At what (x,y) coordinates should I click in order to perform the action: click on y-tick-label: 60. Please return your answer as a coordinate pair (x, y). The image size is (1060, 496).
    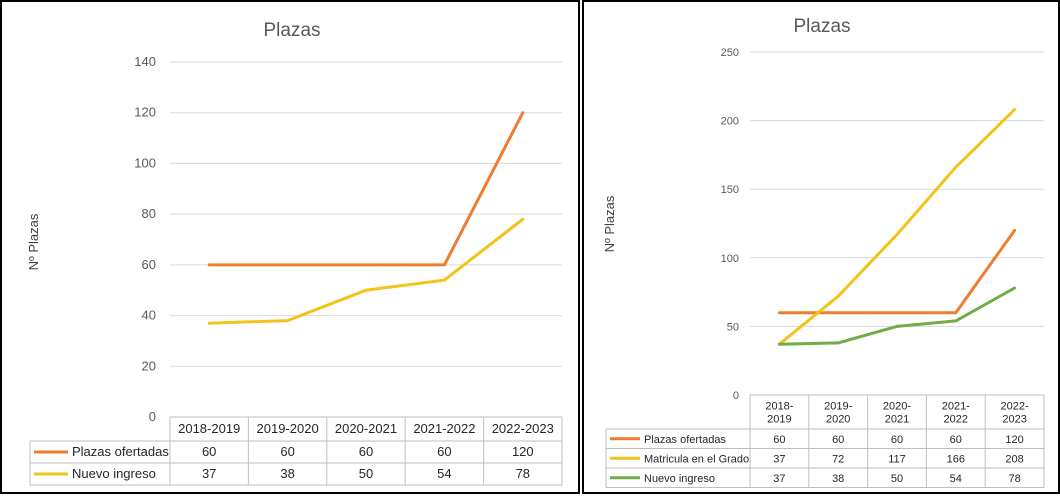
    Looking at the image, I should click on (149, 264).